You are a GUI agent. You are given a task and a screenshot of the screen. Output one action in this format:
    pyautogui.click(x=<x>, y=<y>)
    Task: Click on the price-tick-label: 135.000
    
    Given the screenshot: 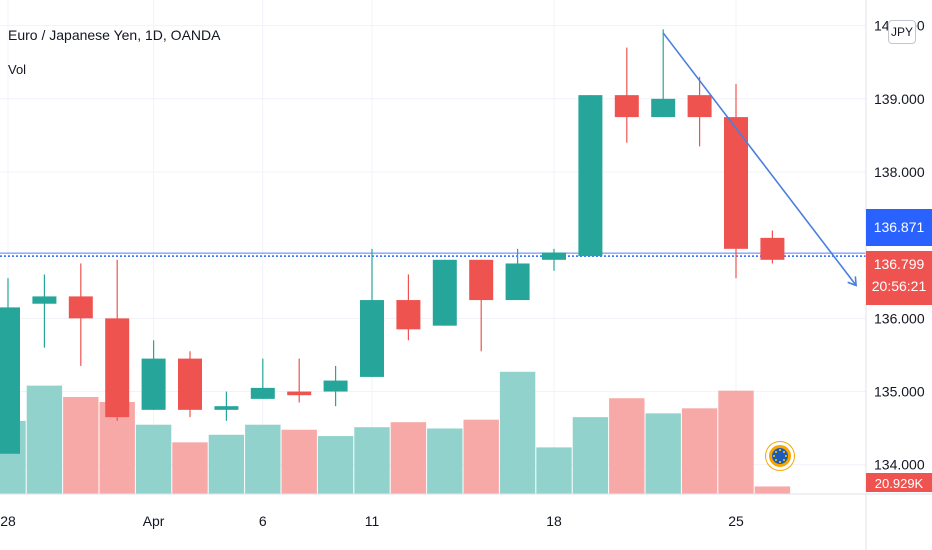 What is the action you would take?
    pyautogui.click(x=899, y=392)
    